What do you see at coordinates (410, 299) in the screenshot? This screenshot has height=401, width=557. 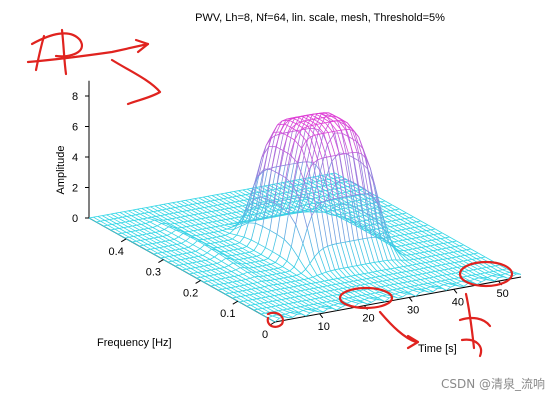 I see `time-tick-mark` at bounding box center [410, 299].